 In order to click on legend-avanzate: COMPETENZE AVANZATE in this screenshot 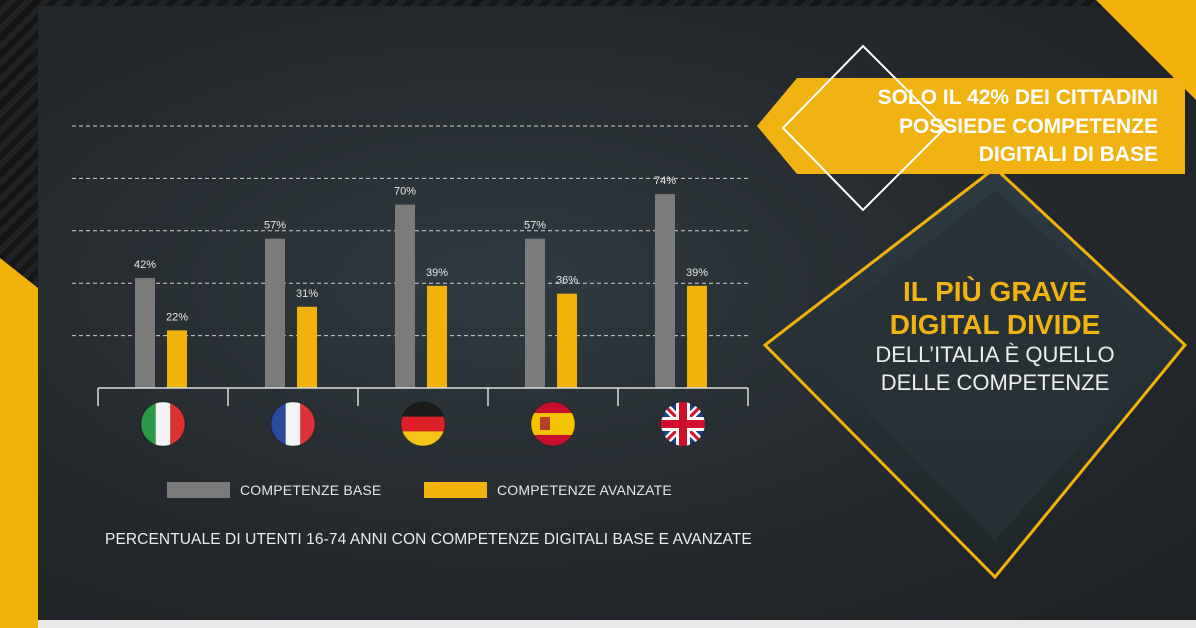, I will do `click(548, 490)`.